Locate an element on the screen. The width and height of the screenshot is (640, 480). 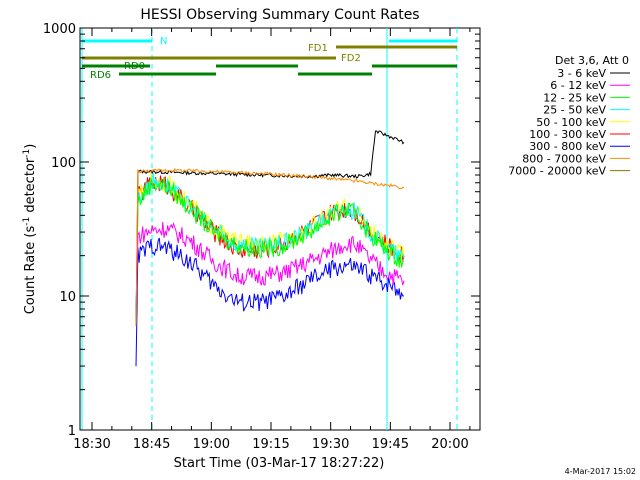
y-axis-label-sup2: -1 is located at coordinates (27, 153).